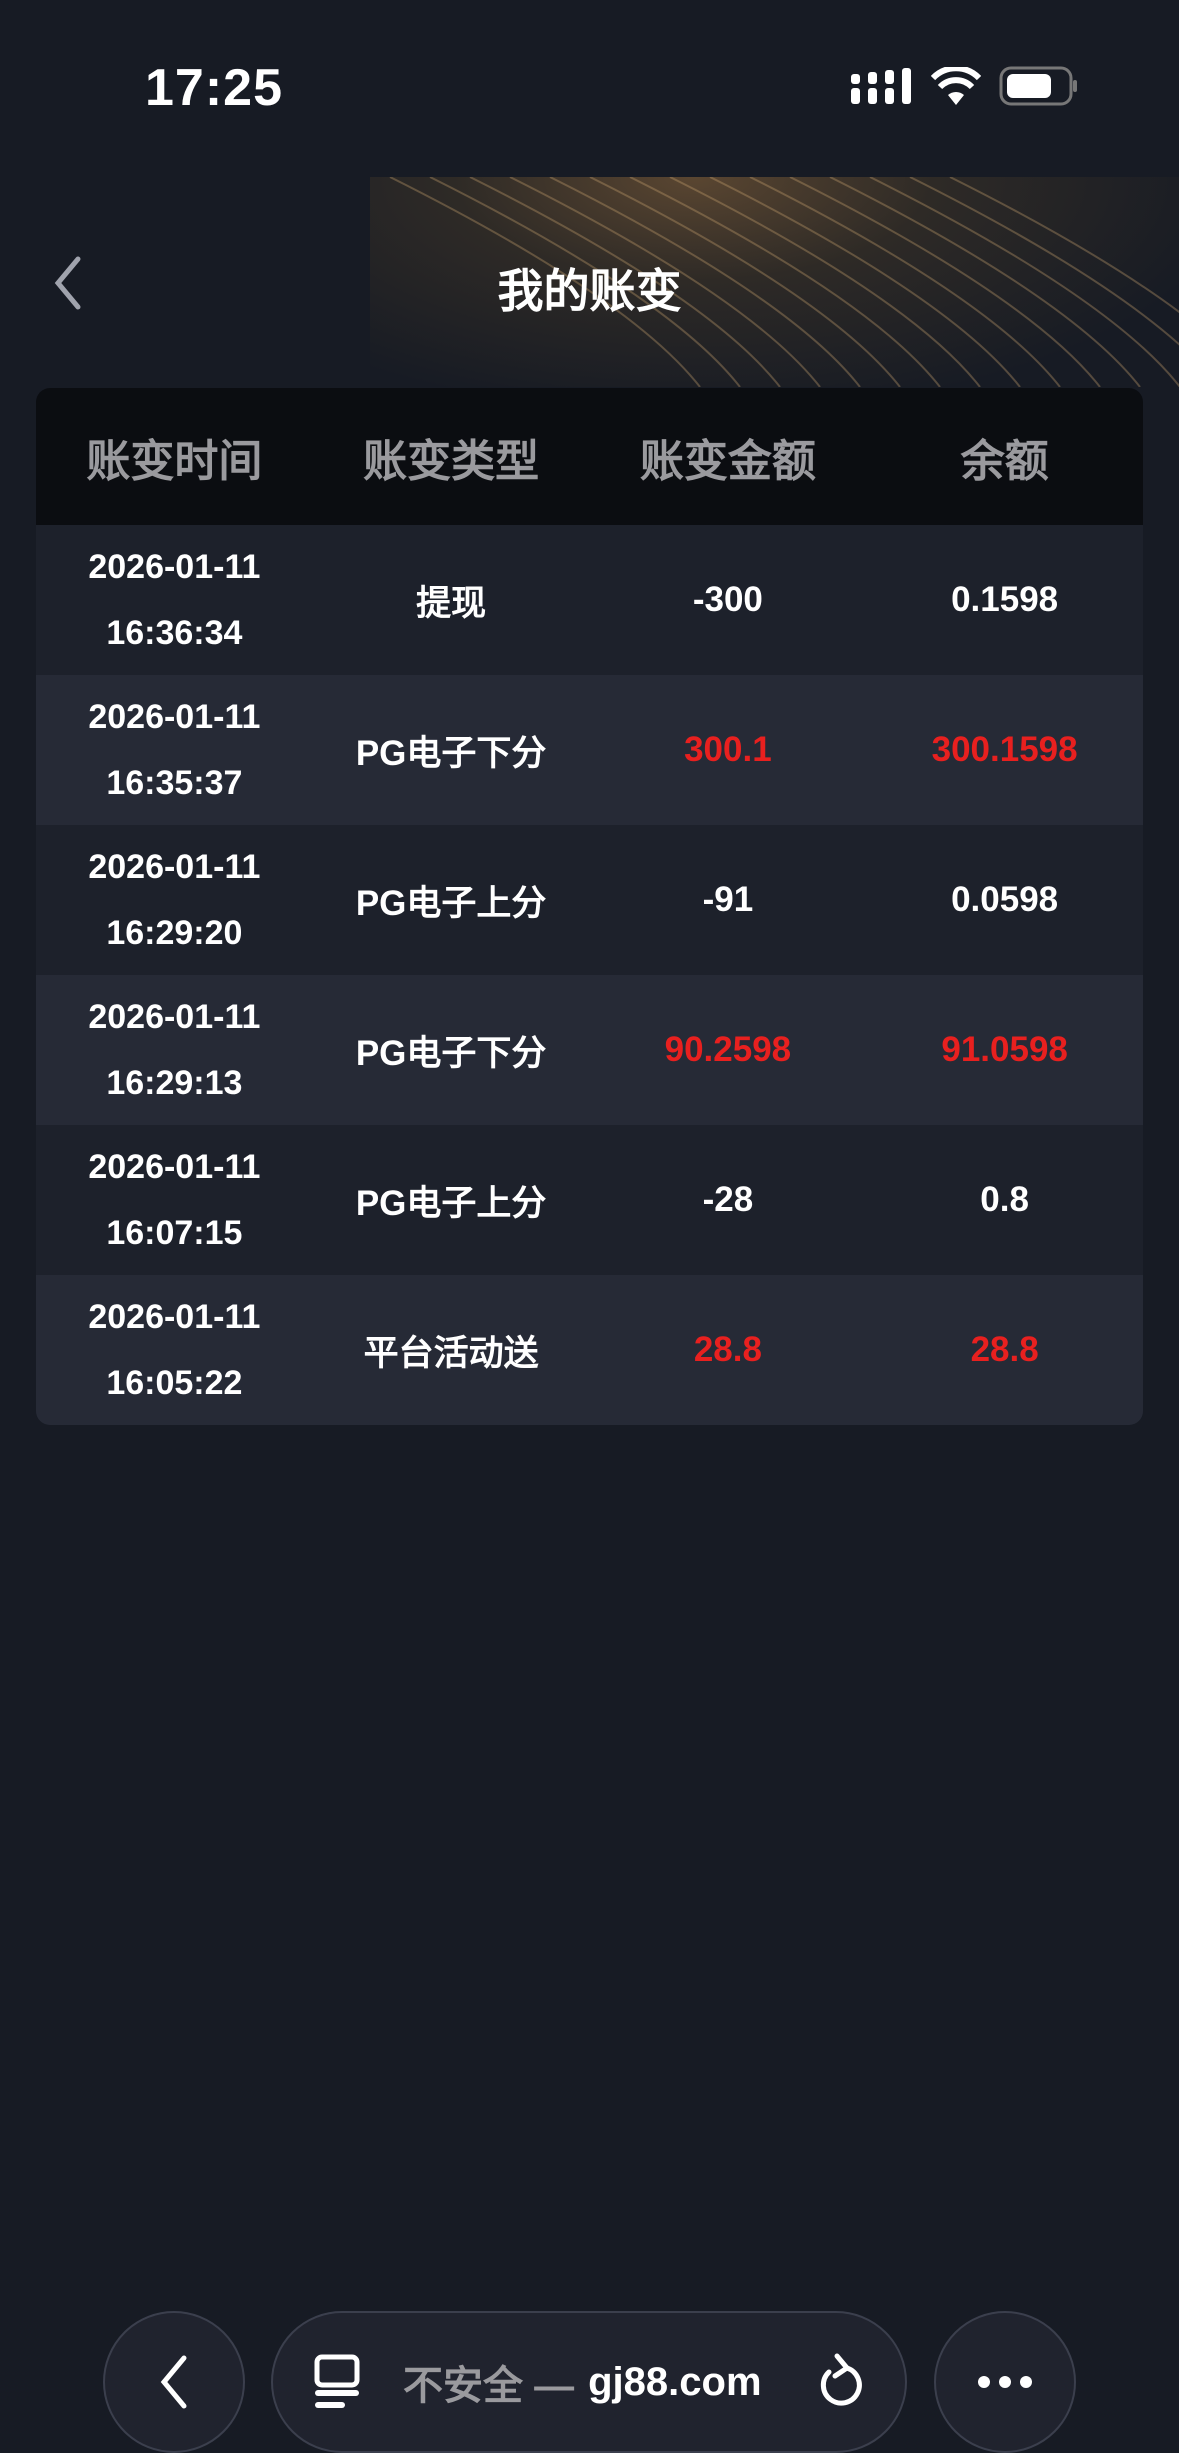 The height and width of the screenshot is (2453, 1179). Describe the element at coordinates (727, 599) in the screenshot. I see `cell-amount: -300` at that location.